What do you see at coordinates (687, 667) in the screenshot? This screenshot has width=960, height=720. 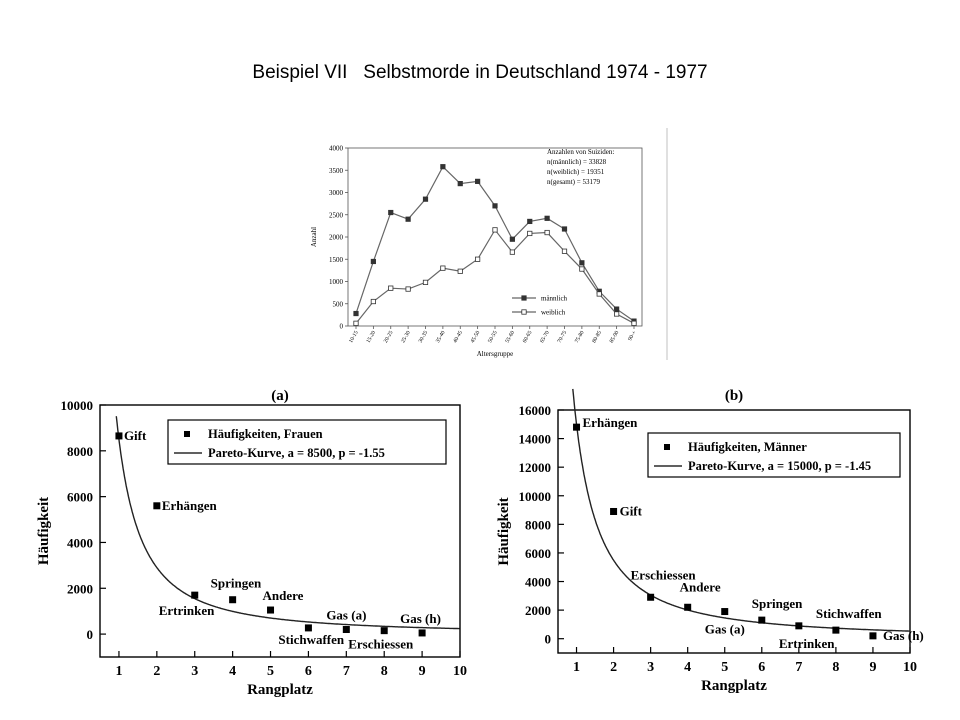 I see `x-tick-label: 4` at bounding box center [687, 667].